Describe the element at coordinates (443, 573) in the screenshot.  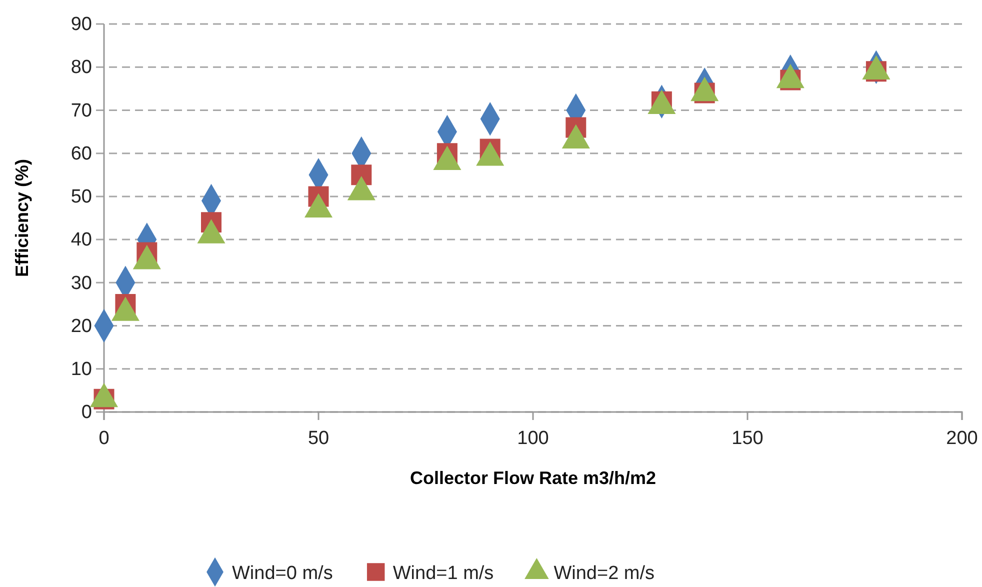
I see `legend-label: Wind=1 m/s` at that location.